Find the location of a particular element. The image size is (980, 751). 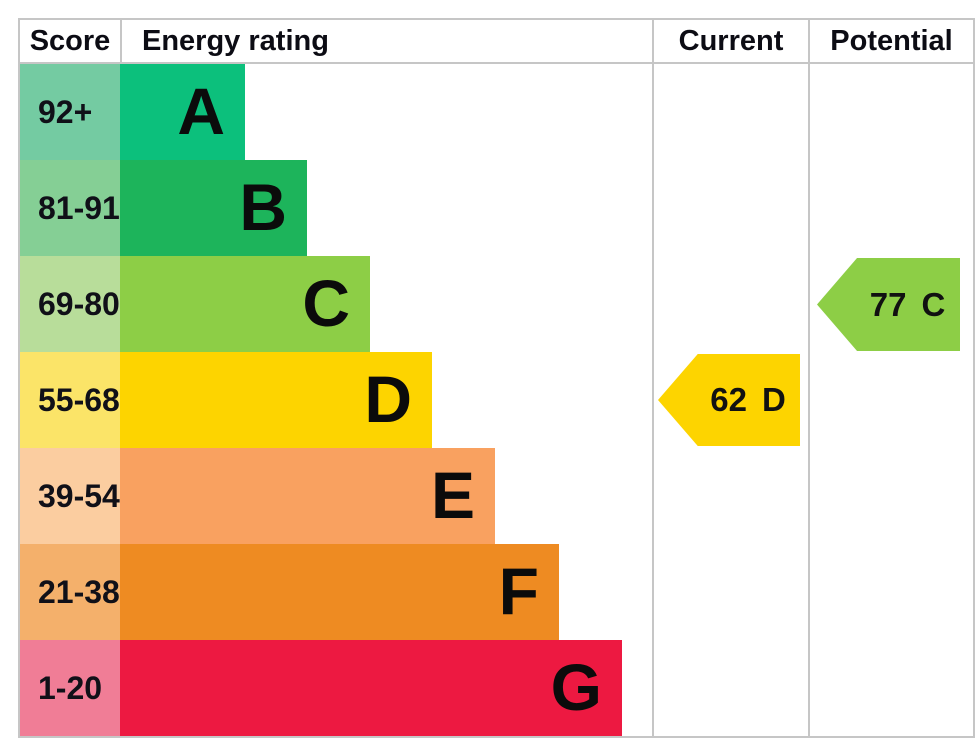

band-row-e: 39-54 E is located at coordinates (496, 496).